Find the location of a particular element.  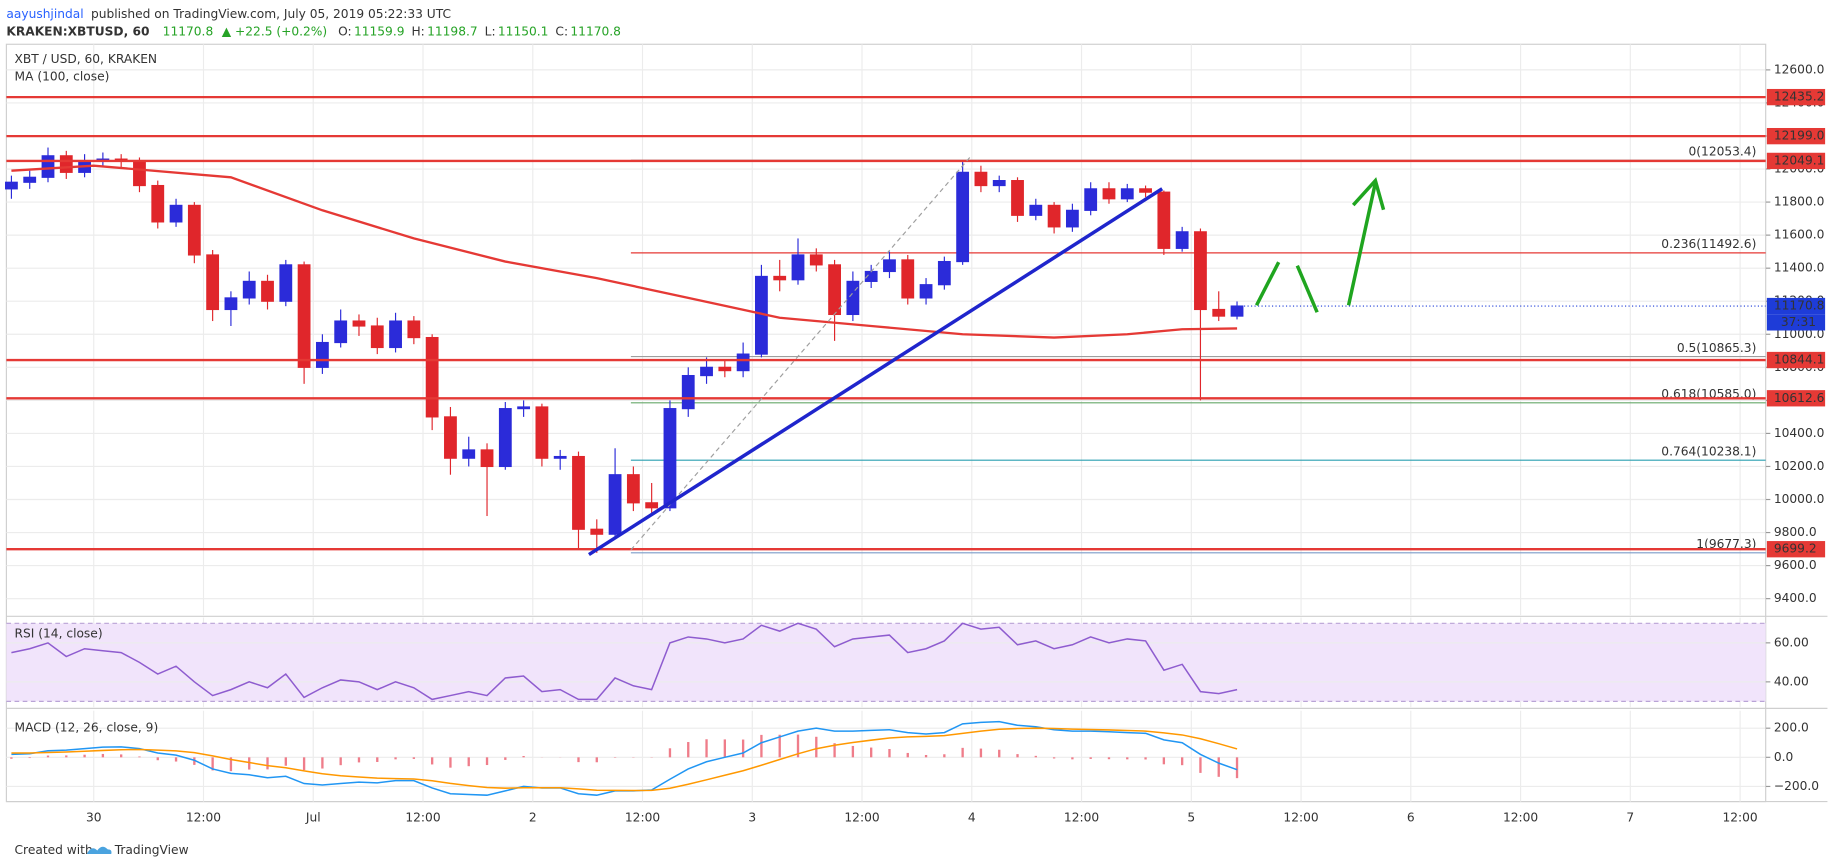

legend-ma: MA (100, close) is located at coordinates (62, 76).